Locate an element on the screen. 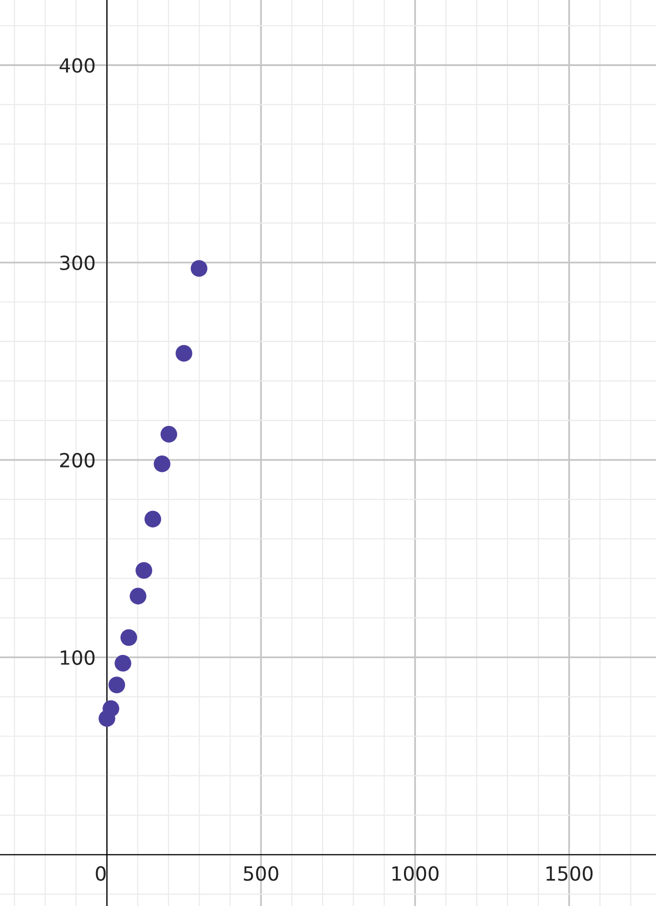 The height and width of the screenshot is (906, 656). y-tick-label: 100 is located at coordinates (77, 657).